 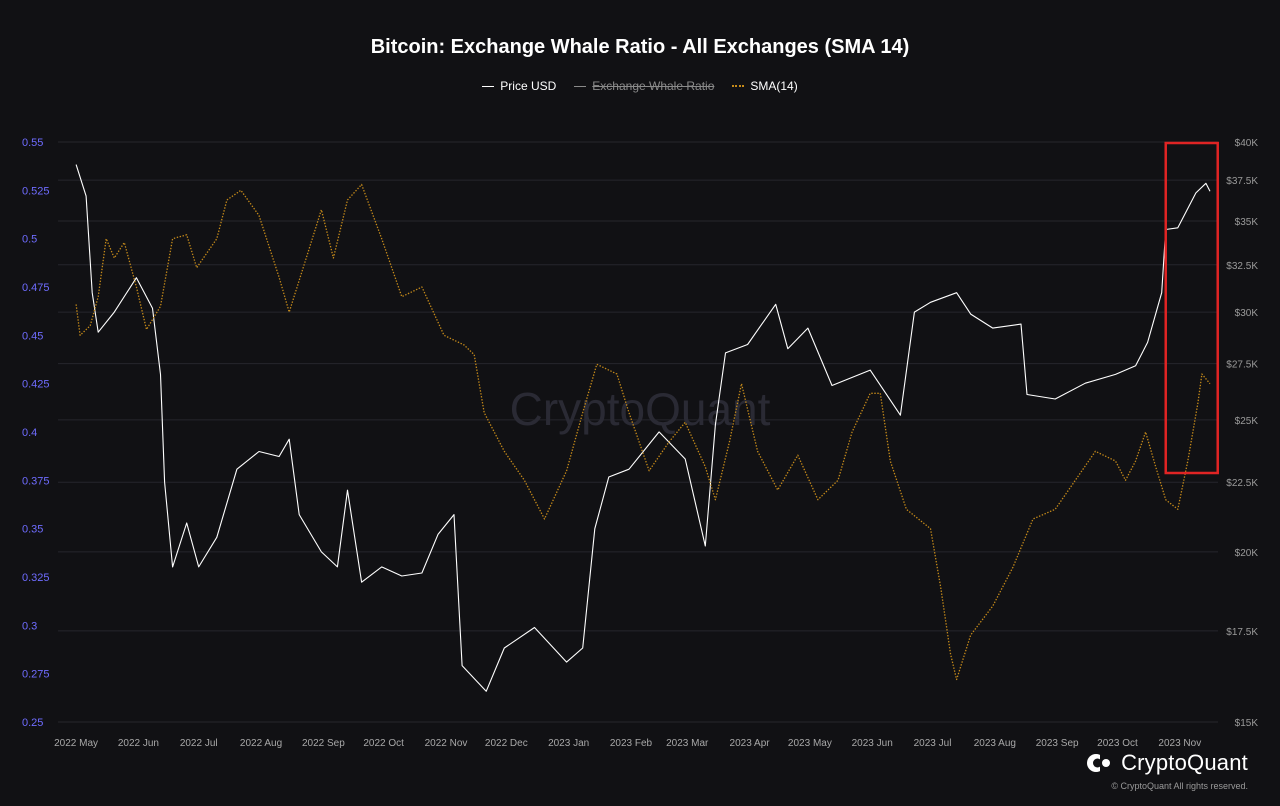 What do you see at coordinates (1247, 143) in the screenshot?
I see `right-tick-label: $40K` at bounding box center [1247, 143].